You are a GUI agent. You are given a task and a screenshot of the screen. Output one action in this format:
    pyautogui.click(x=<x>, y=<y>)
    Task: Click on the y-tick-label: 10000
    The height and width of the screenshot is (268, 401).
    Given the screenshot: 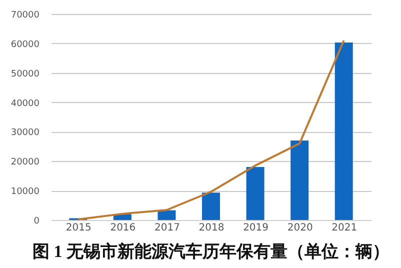 What is the action you would take?
    pyautogui.click(x=25, y=192)
    